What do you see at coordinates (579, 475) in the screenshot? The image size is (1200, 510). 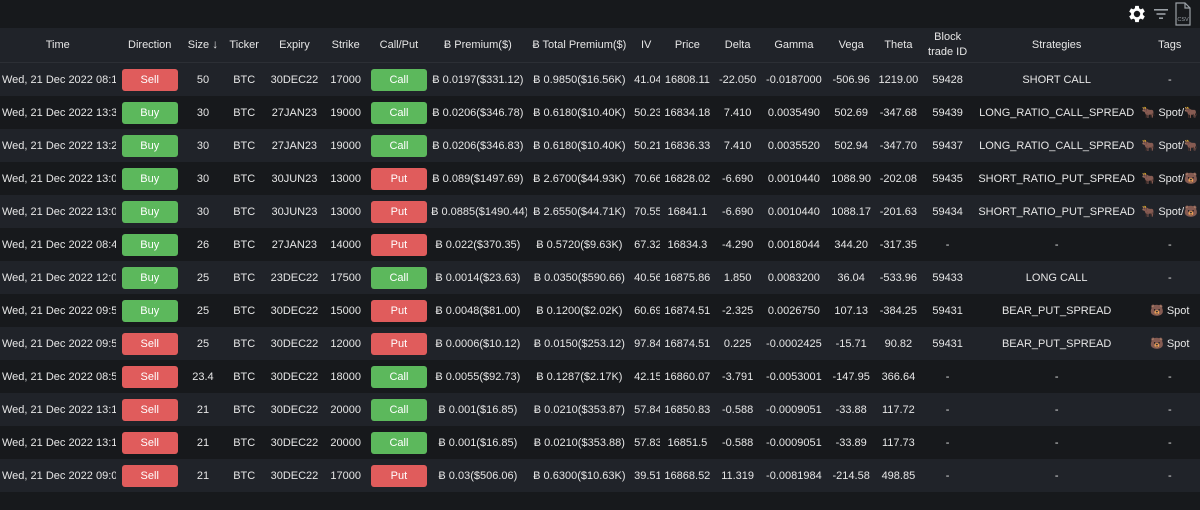 I see `cell-total: Ƀ 0.6300($10.63K)` at bounding box center [579, 475].